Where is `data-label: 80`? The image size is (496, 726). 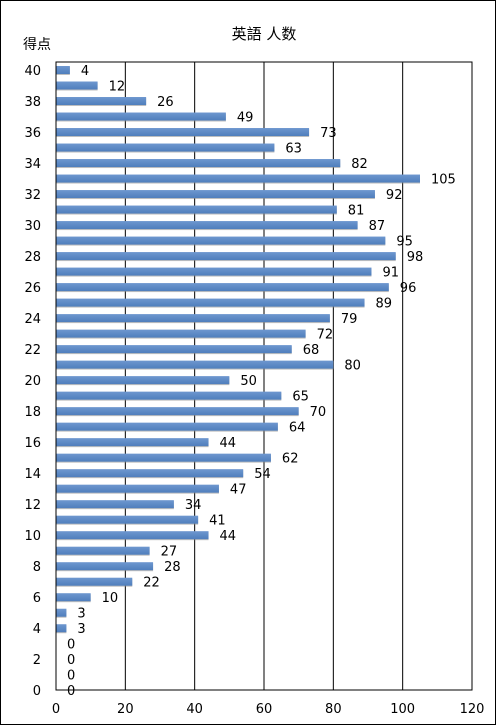
data-label: 80 is located at coordinates (352, 366).